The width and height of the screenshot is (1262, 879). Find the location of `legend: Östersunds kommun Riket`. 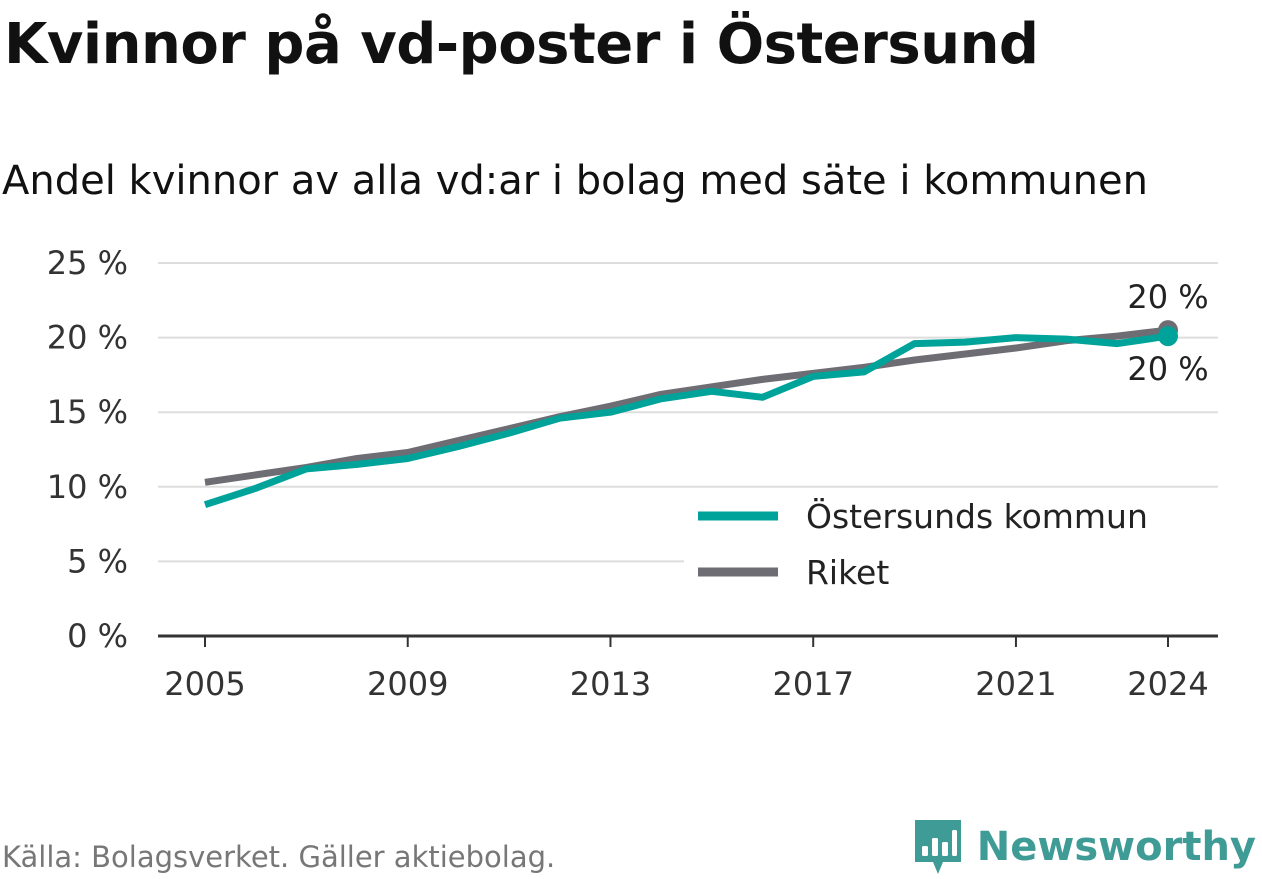

legend: Östersunds kommun Riket is located at coordinates (951, 544).